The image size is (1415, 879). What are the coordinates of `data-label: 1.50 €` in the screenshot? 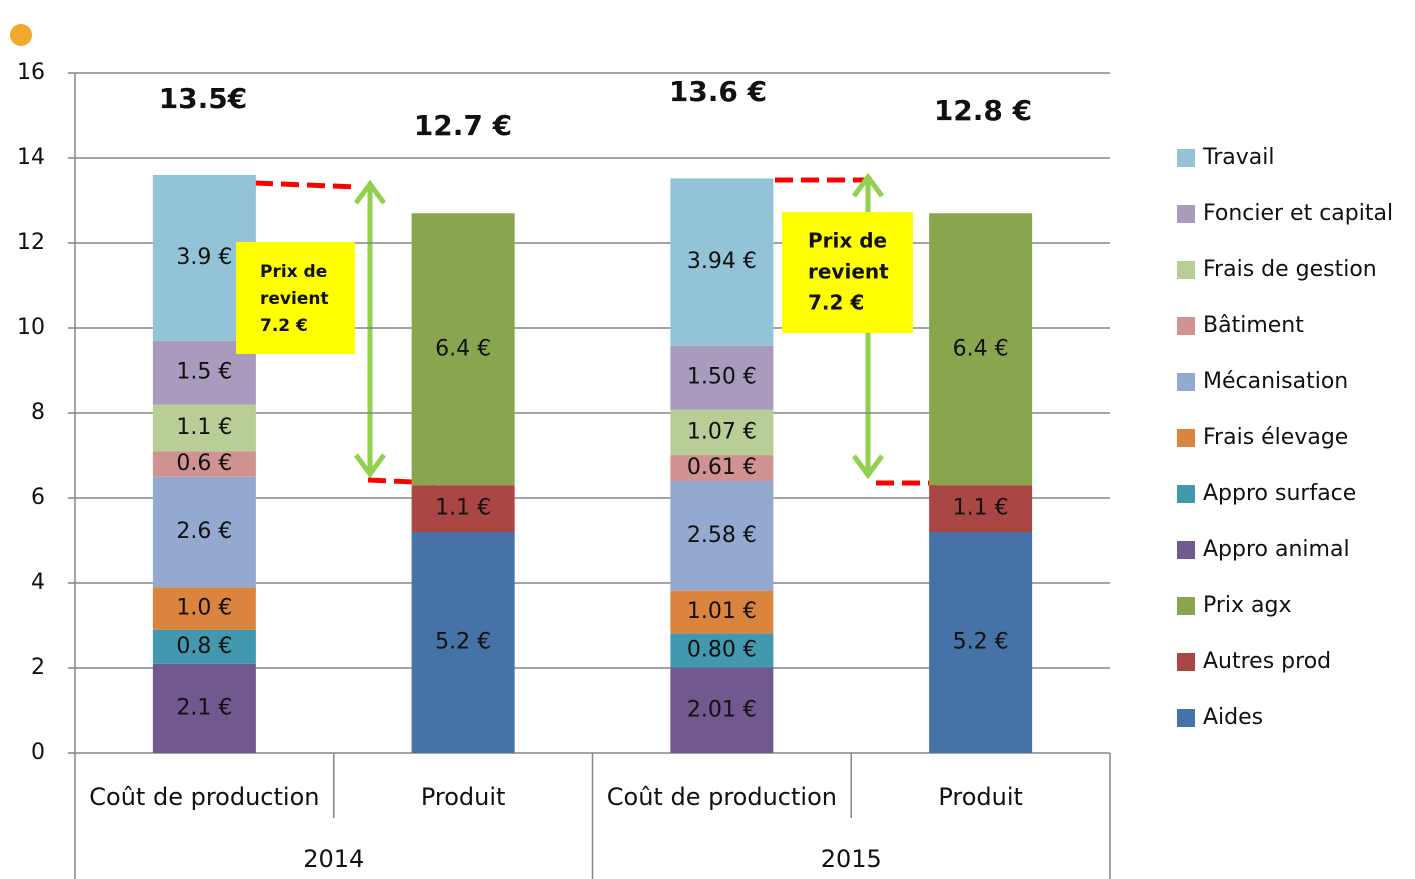 It's located at (722, 377).